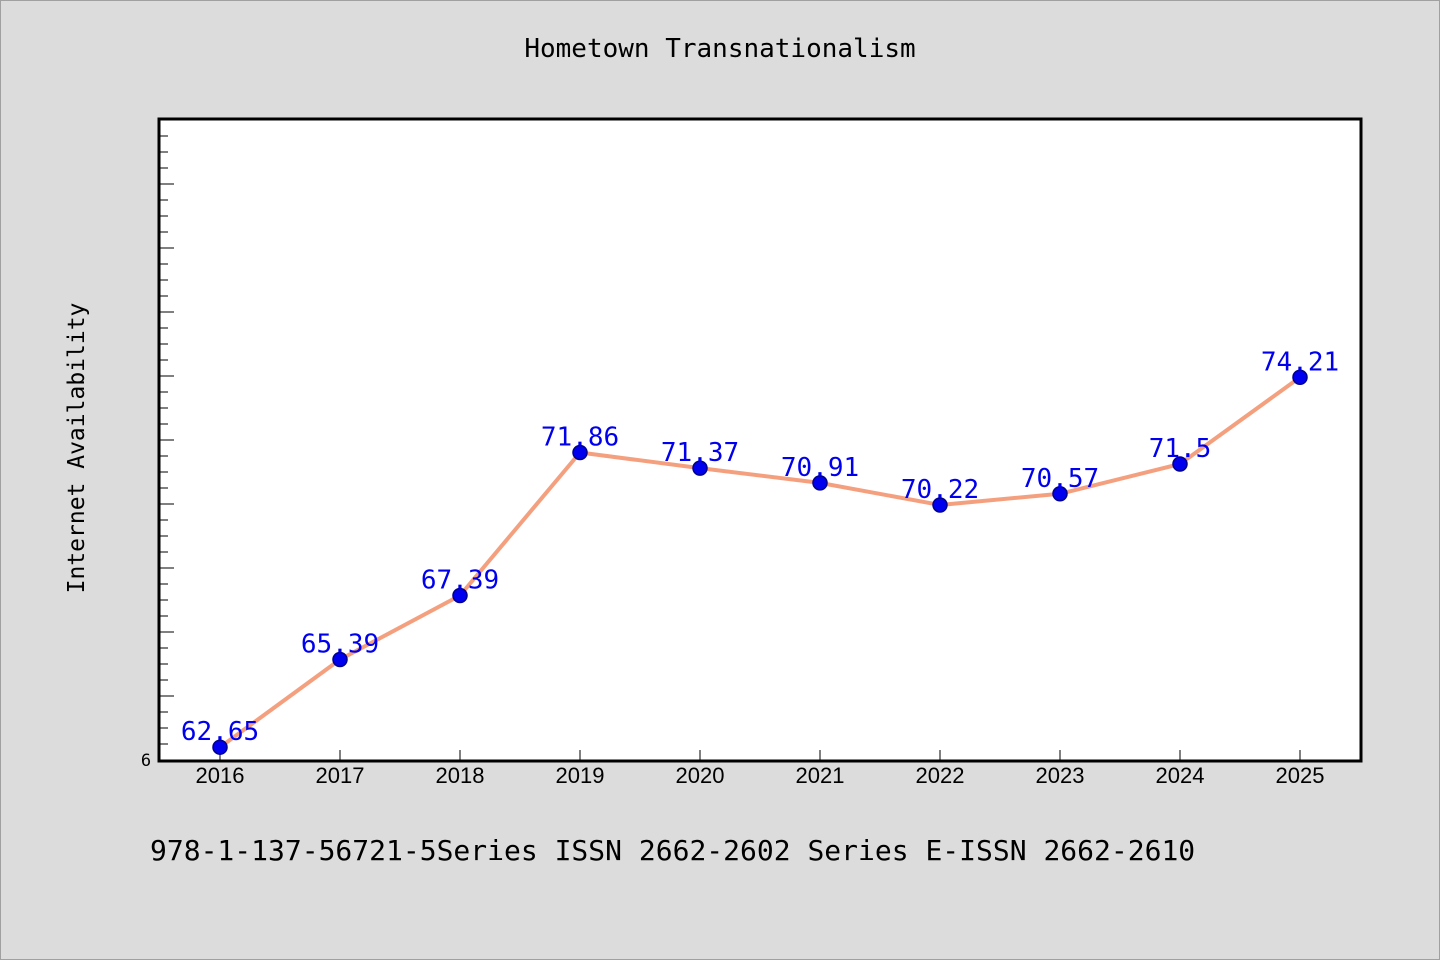 This screenshot has width=1440, height=960. I want to click on data-label: 70.22, so click(940, 490).